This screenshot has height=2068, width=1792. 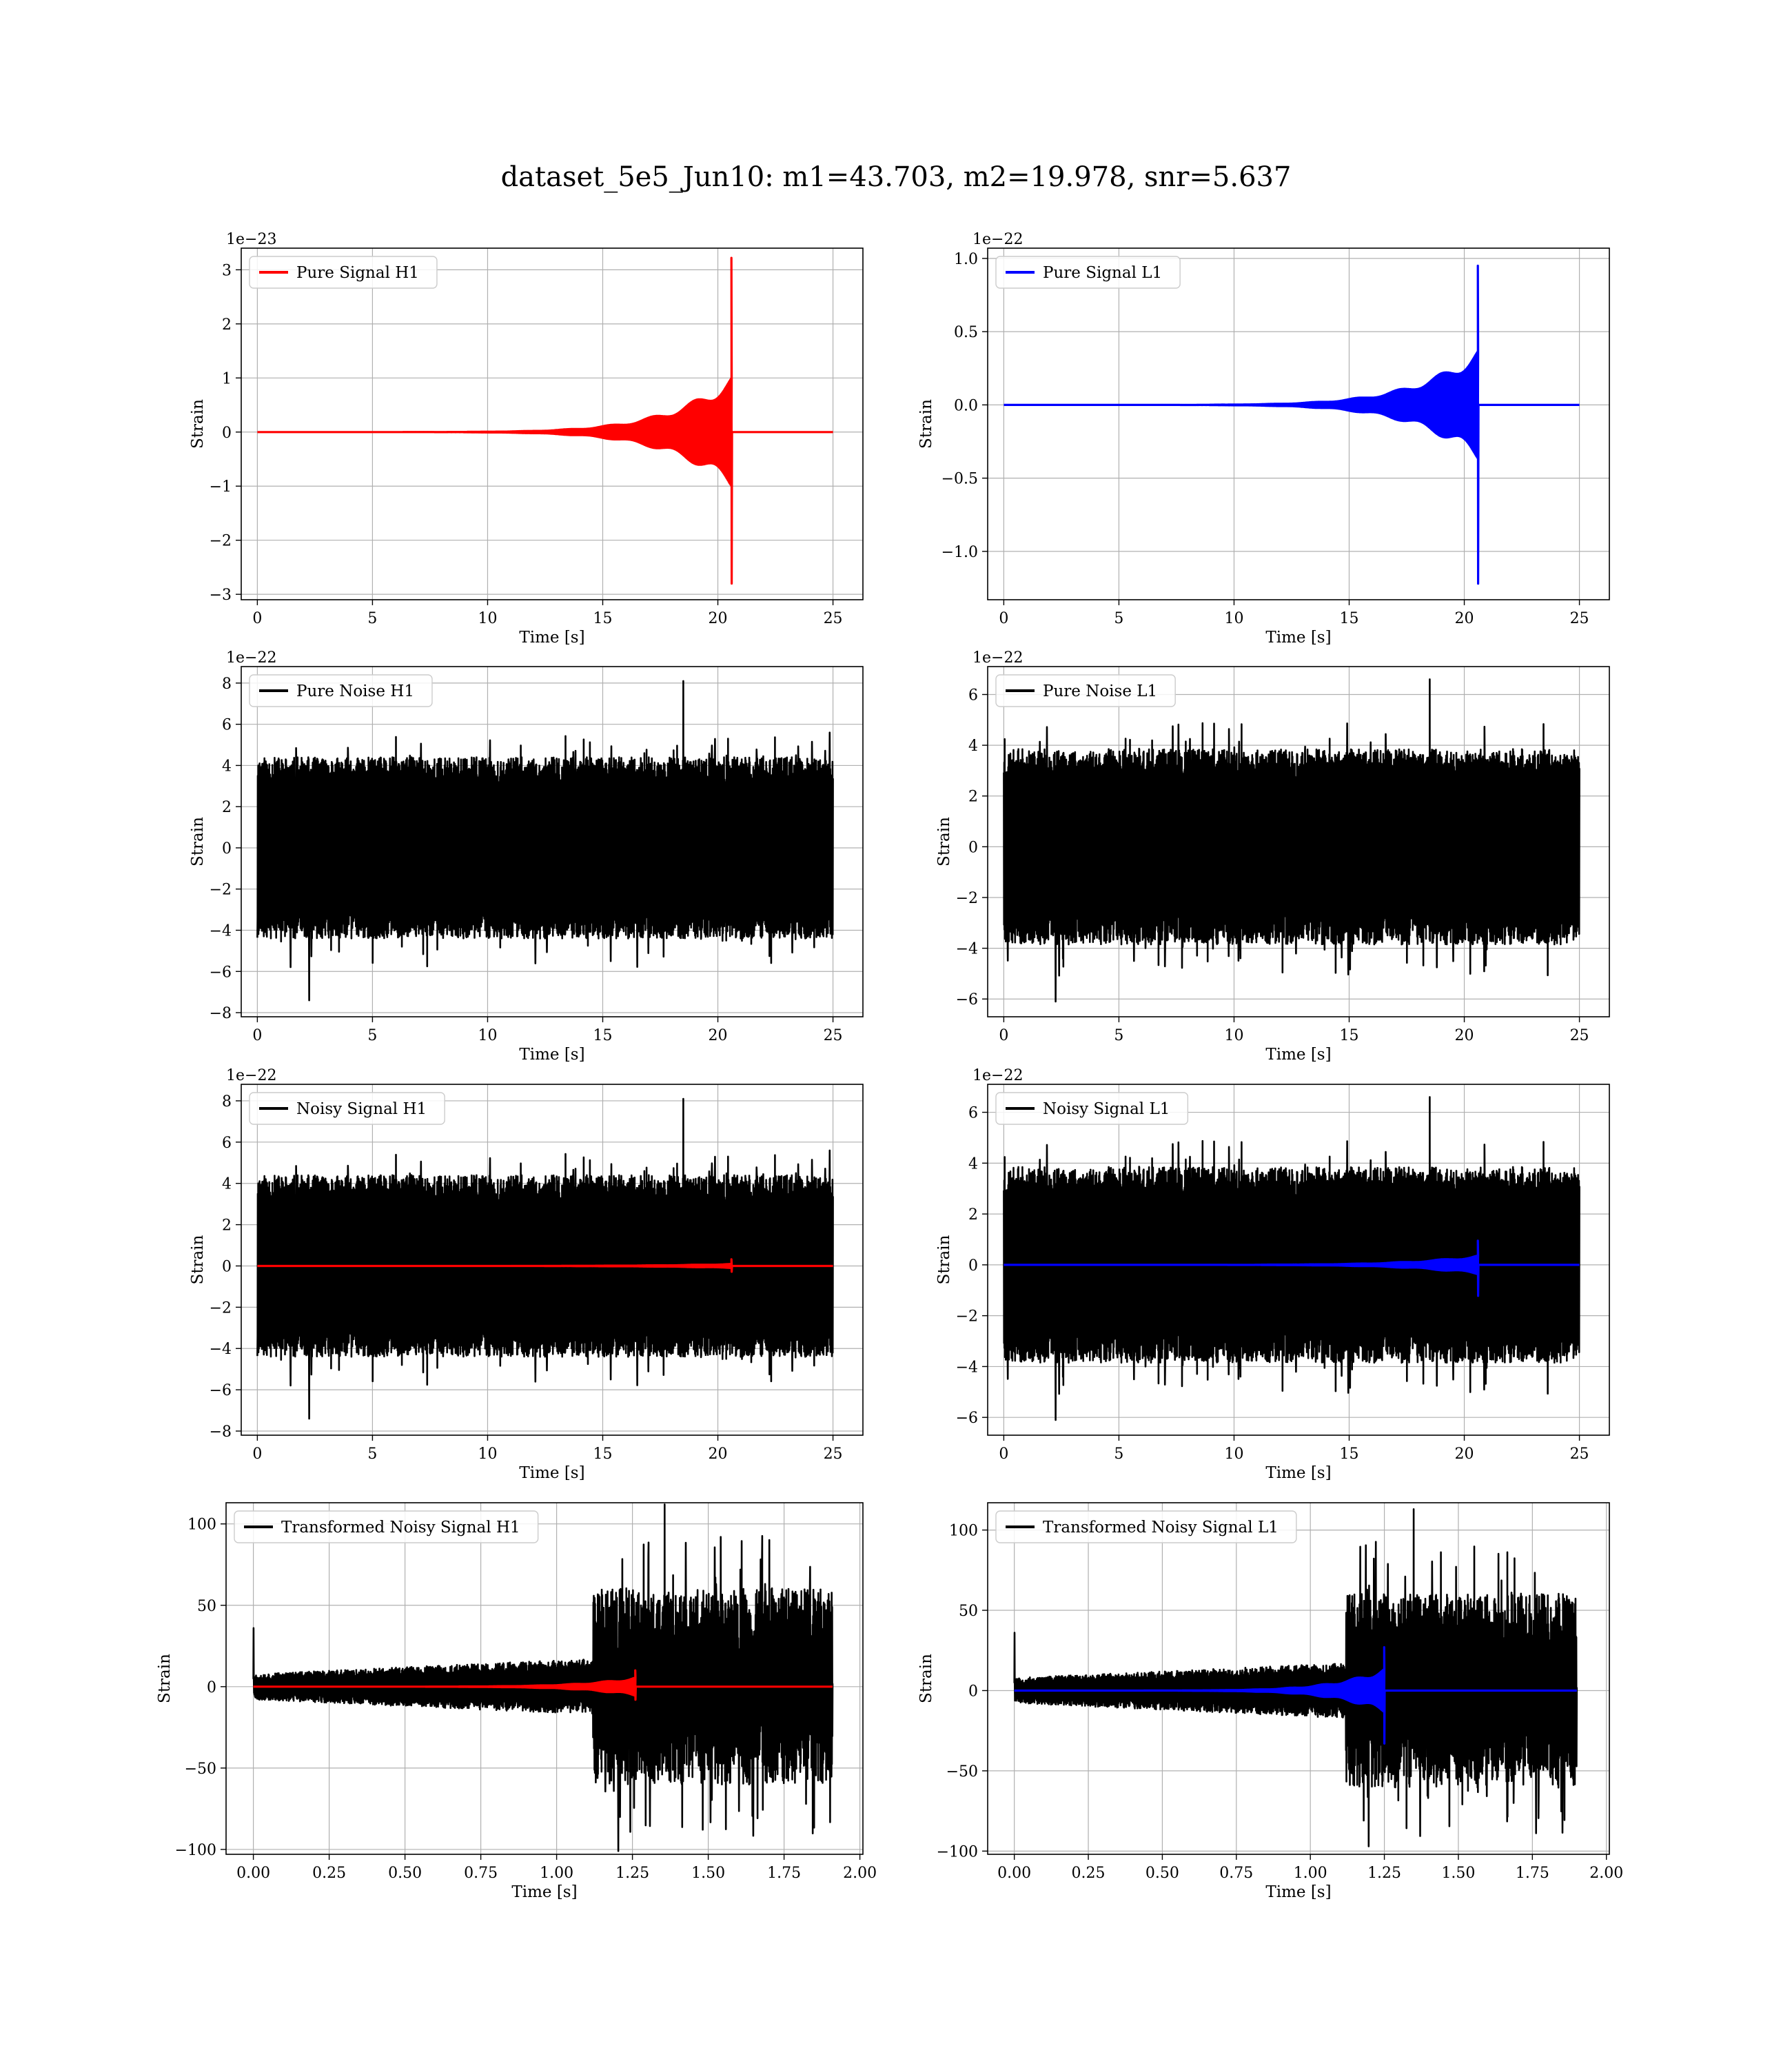 What do you see at coordinates (206, 1606) in the screenshot?
I see `y-tick-label: 50` at bounding box center [206, 1606].